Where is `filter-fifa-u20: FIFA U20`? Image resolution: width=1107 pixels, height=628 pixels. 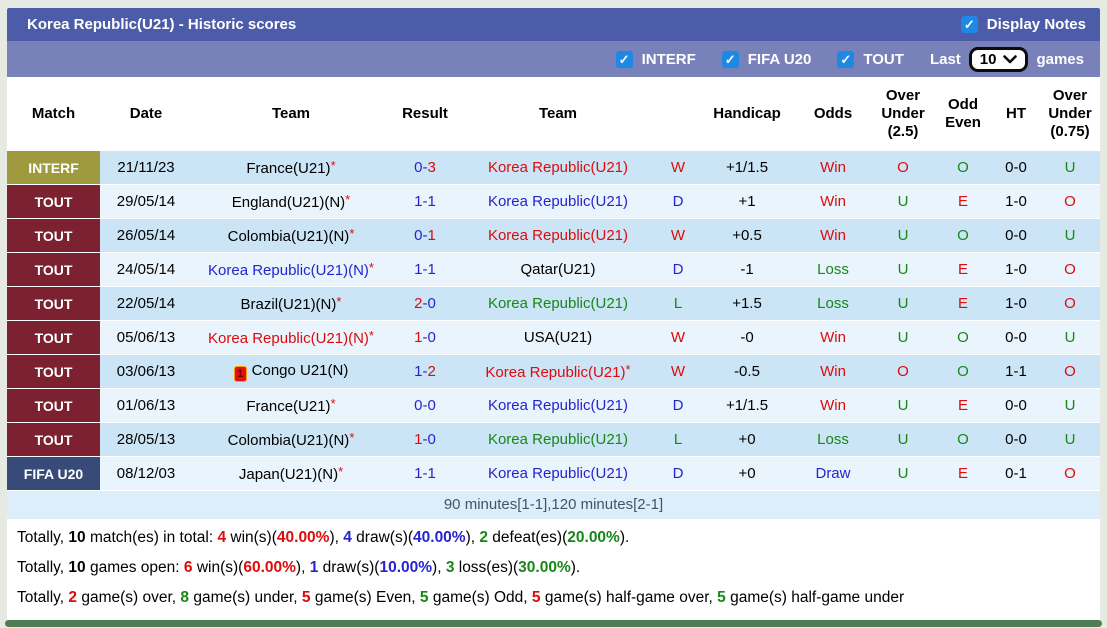
filter-fifa-u20: FIFA U20 is located at coordinates (766, 59).